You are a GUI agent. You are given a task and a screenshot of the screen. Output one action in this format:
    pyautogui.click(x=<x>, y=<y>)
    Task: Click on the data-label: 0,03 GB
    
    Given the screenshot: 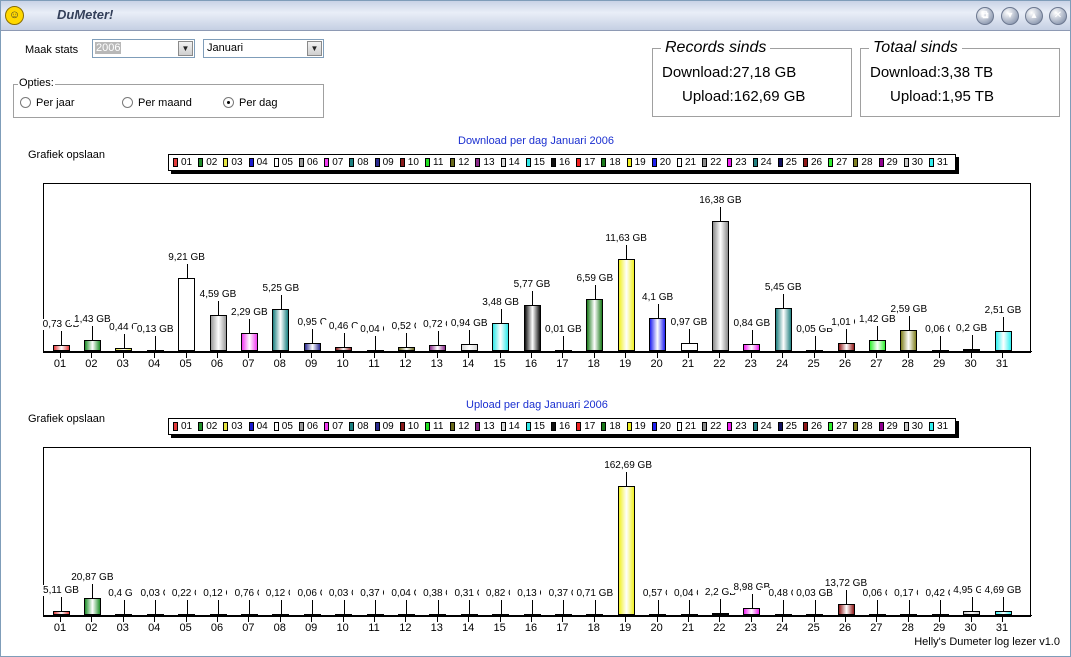 What is the action you would take?
    pyautogui.click(x=814, y=593)
    